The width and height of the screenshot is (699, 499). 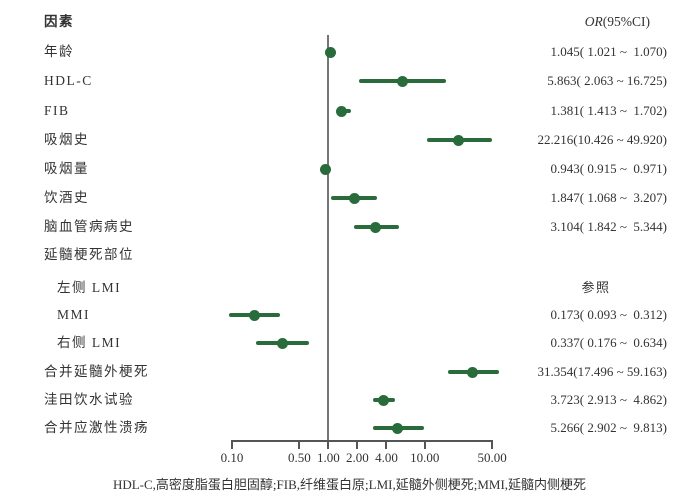 What do you see at coordinates (89, 287) in the screenshot?
I see `row-label: 左侧 LMI` at bounding box center [89, 287].